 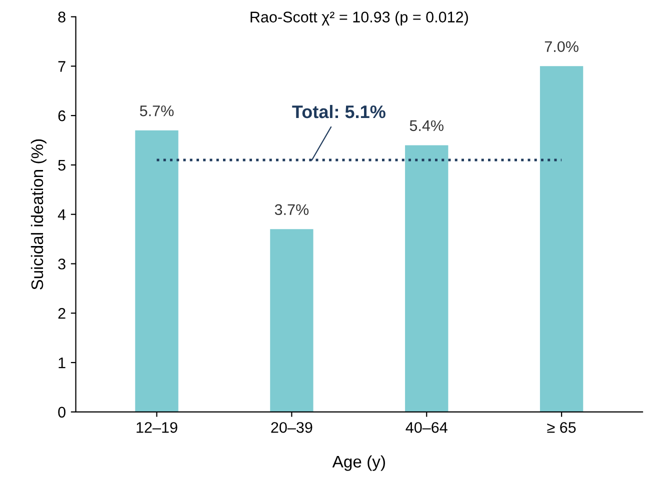 What do you see at coordinates (62, 66) in the screenshot?
I see `y-tick-label: 7` at bounding box center [62, 66].